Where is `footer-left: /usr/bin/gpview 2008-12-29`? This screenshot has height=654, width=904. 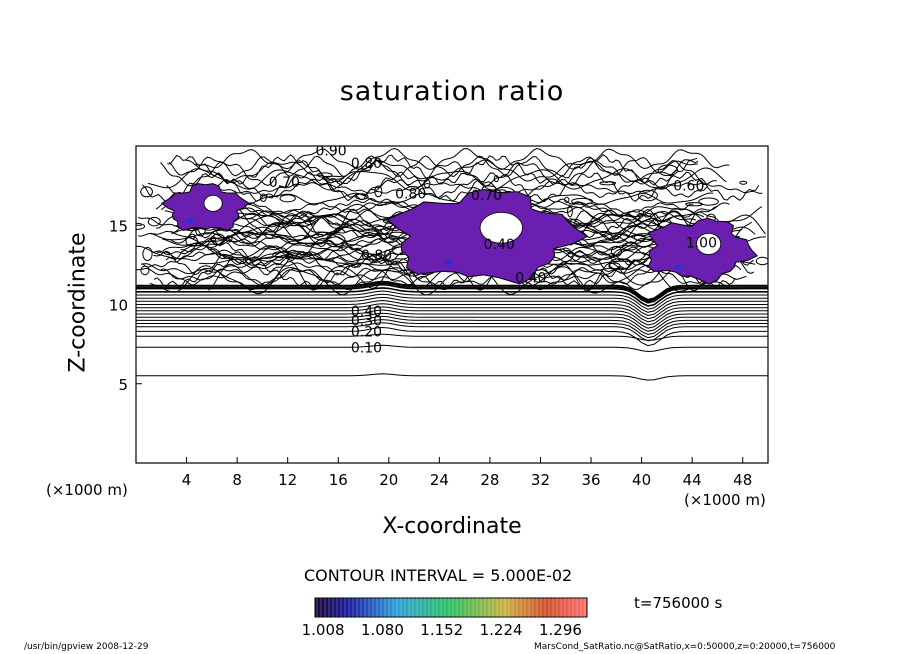 footer-left: /usr/bin/gpview 2008-12-29 is located at coordinates (86, 647).